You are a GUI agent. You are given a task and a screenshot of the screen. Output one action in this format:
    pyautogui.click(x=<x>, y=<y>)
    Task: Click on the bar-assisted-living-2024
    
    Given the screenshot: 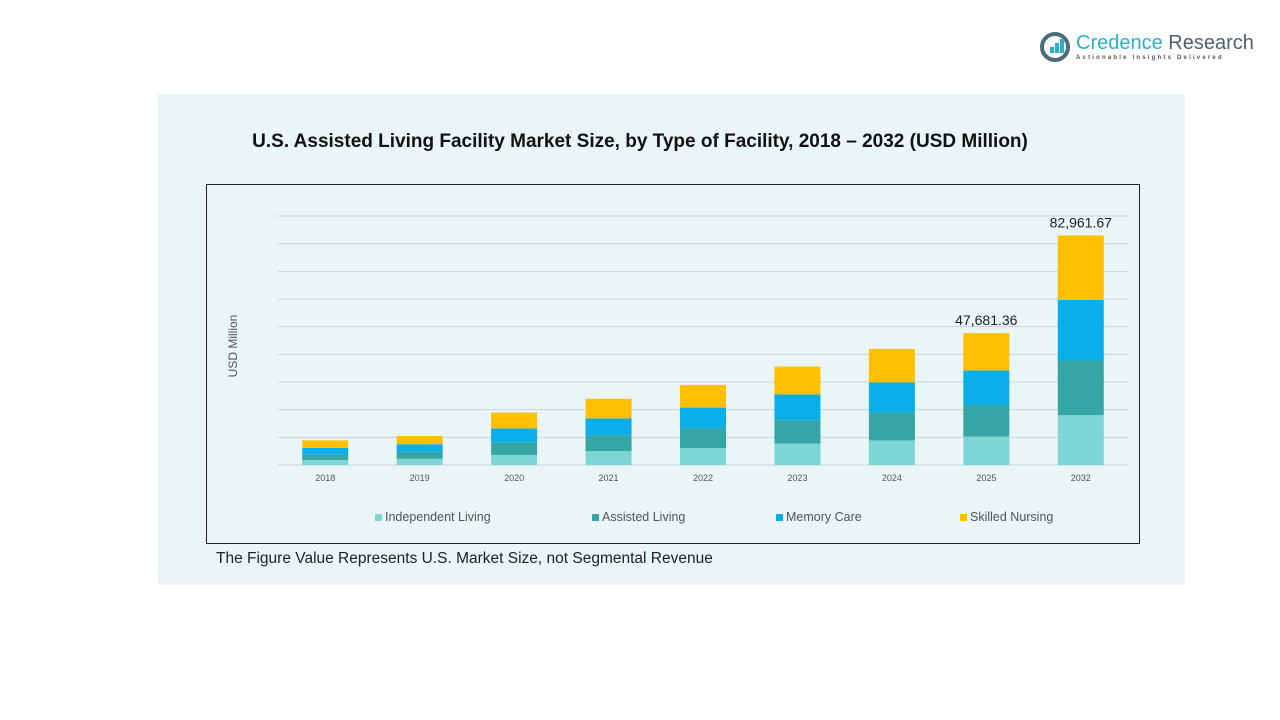 What is the action you would take?
    pyautogui.click(x=891, y=426)
    